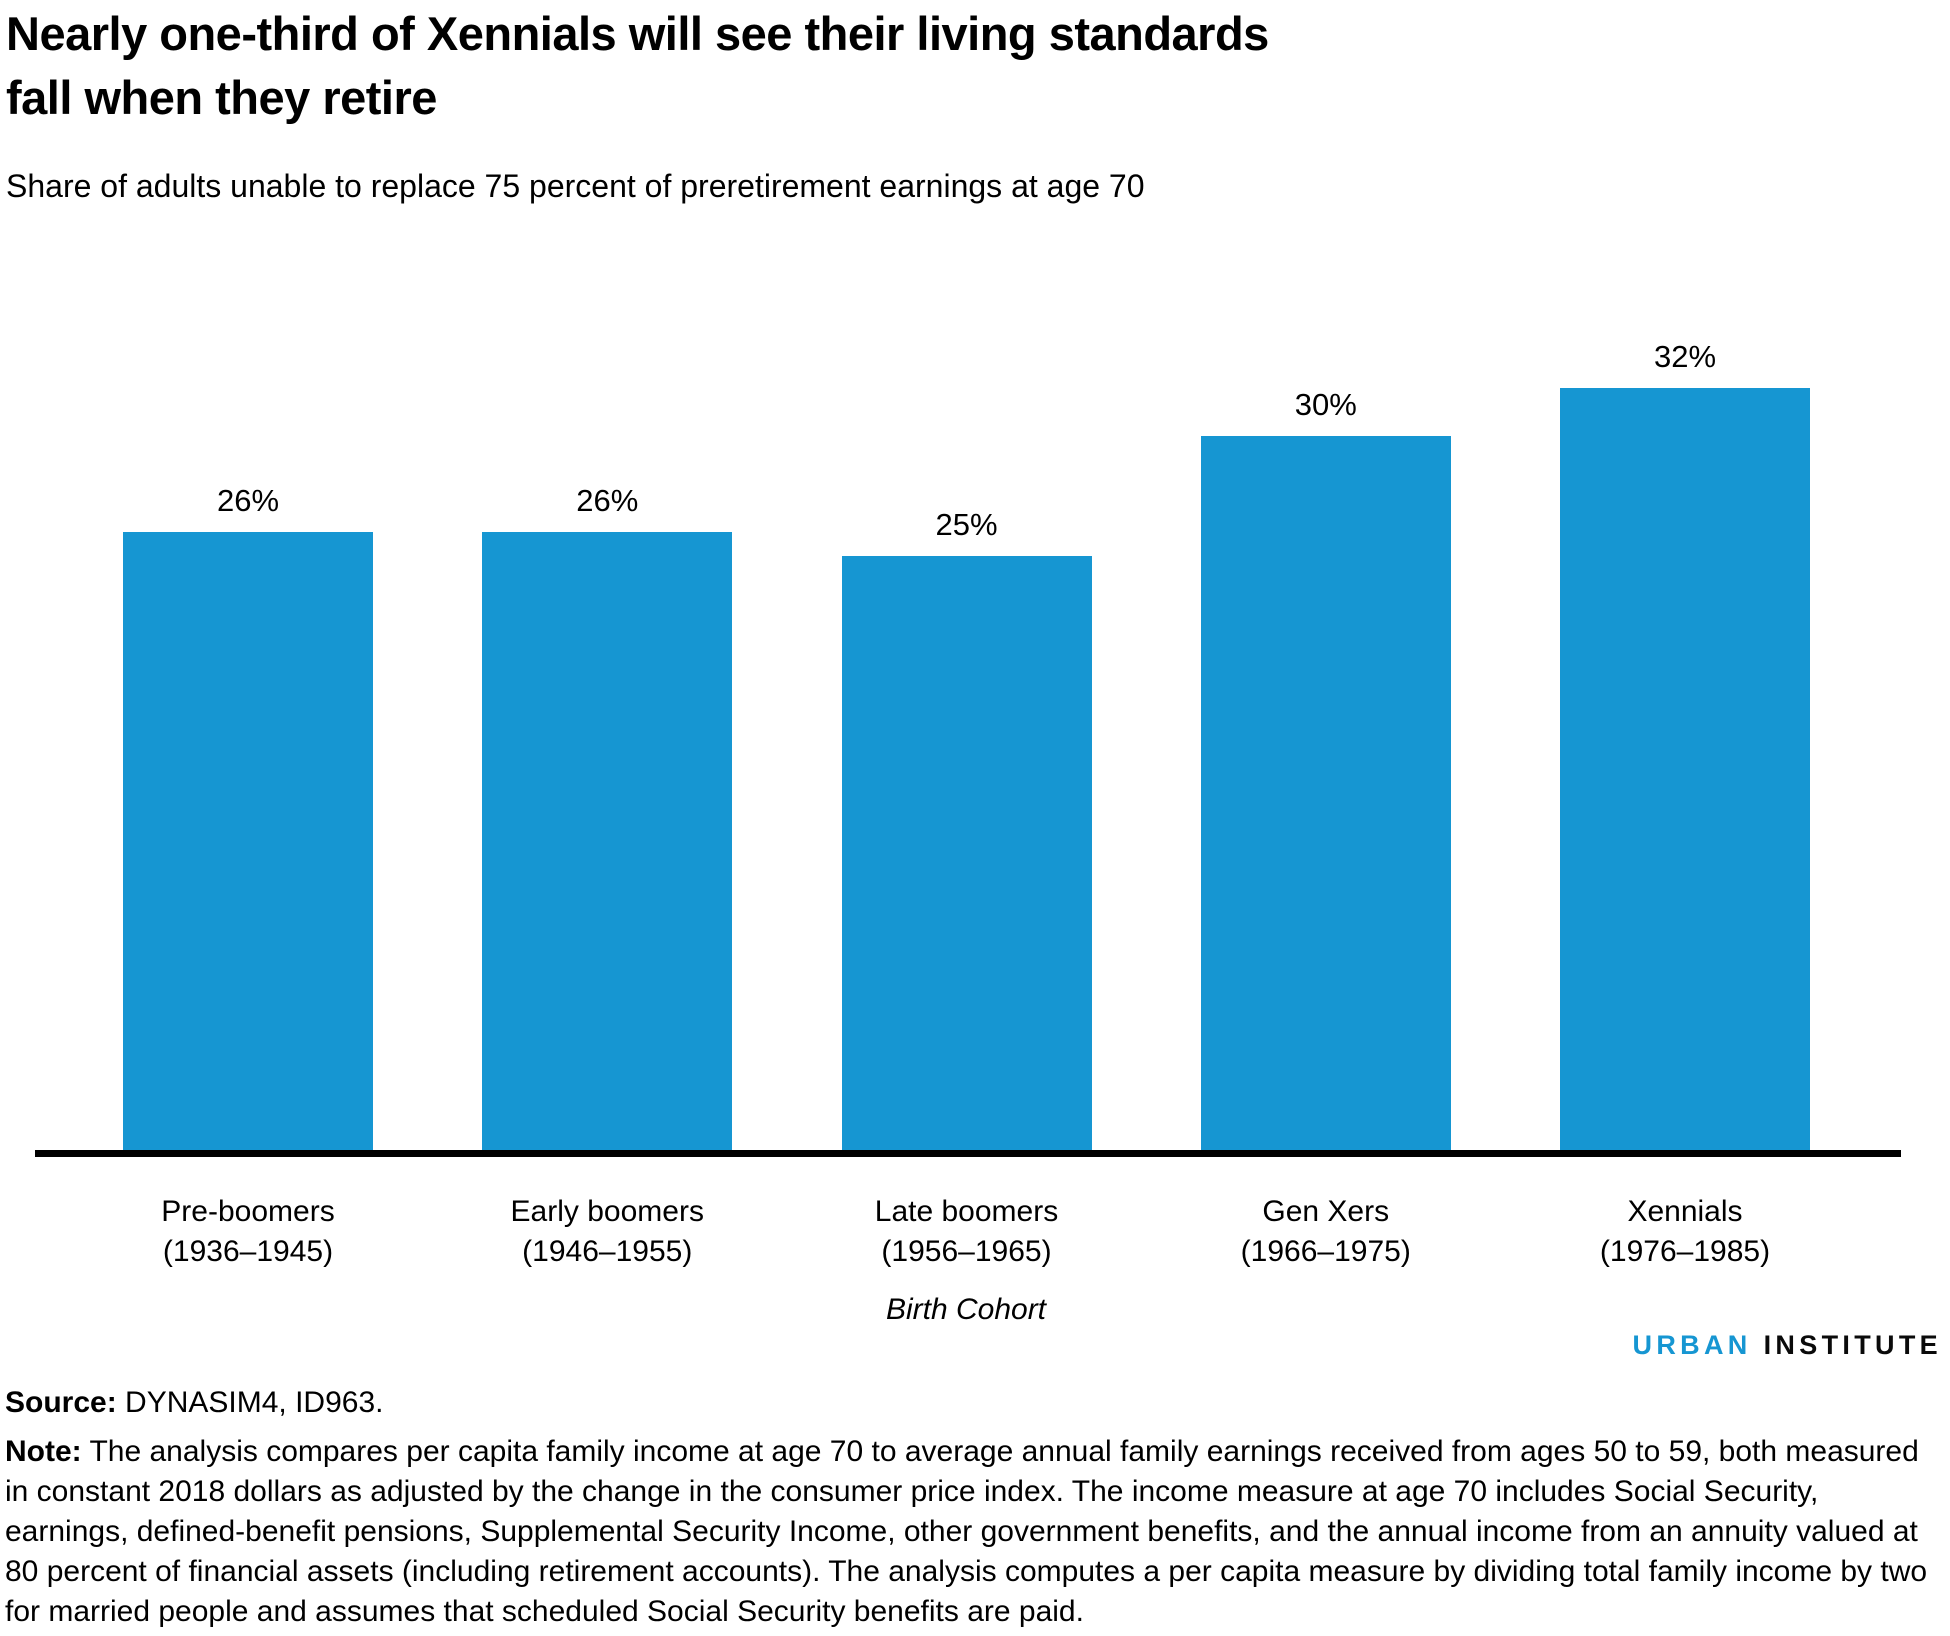 The height and width of the screenshot is (1636, 1950). I want to click on x-axis-tick-label: Gen Xers (1966–1975), so click(1326, 1232).